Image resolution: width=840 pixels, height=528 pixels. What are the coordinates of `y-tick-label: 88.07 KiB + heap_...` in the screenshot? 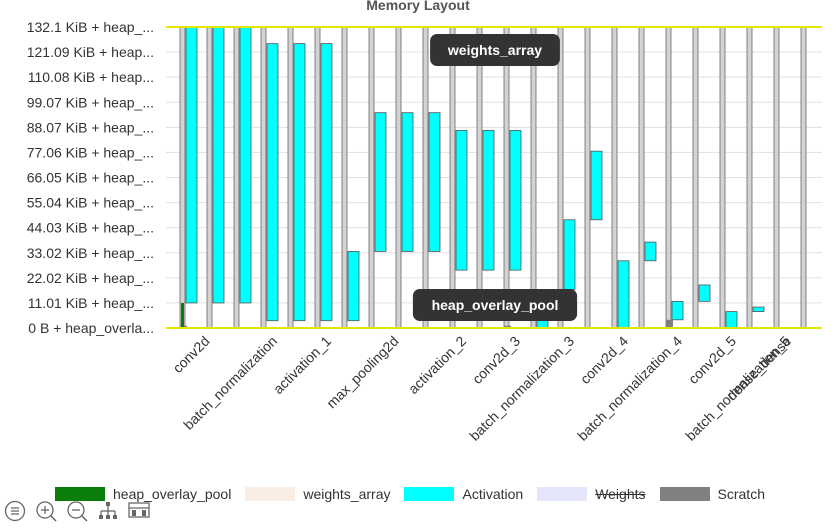 It's located at (90, 127).